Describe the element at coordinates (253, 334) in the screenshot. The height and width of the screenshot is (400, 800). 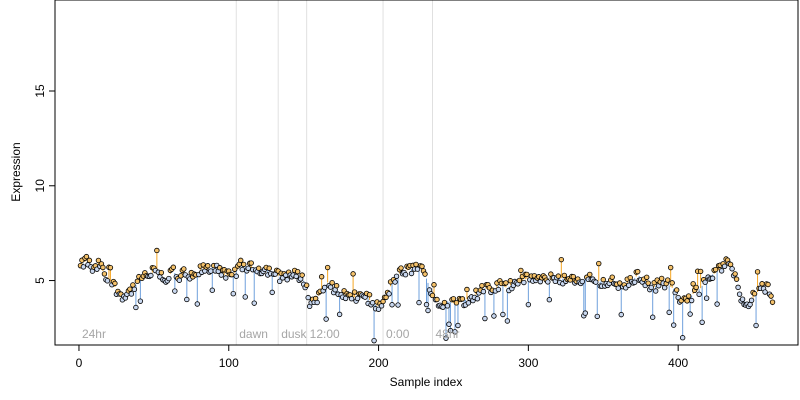
I see `region-label: dawn` at that location.